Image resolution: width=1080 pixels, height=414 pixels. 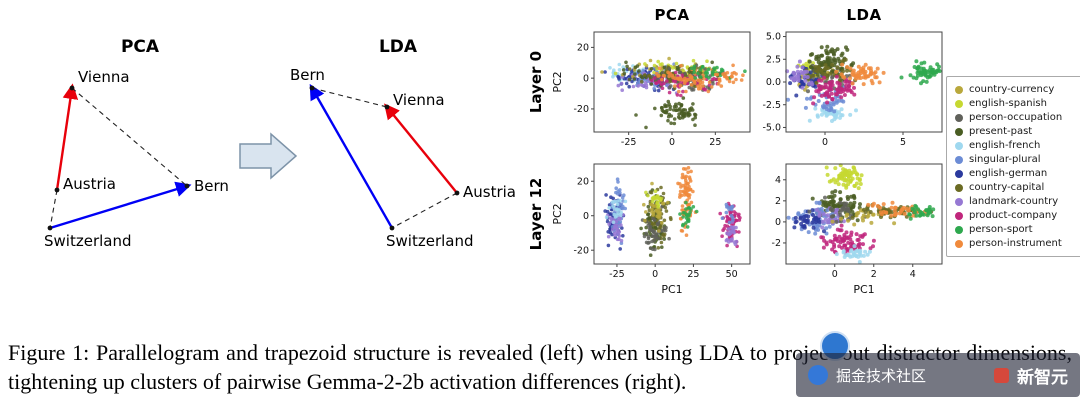 What do you see at coordinates (136, 143) in the screenshot?
I see `vector-diagram-pca: PCA Vienna Austria Bern Switzerland` at bounding box center [136, 143].